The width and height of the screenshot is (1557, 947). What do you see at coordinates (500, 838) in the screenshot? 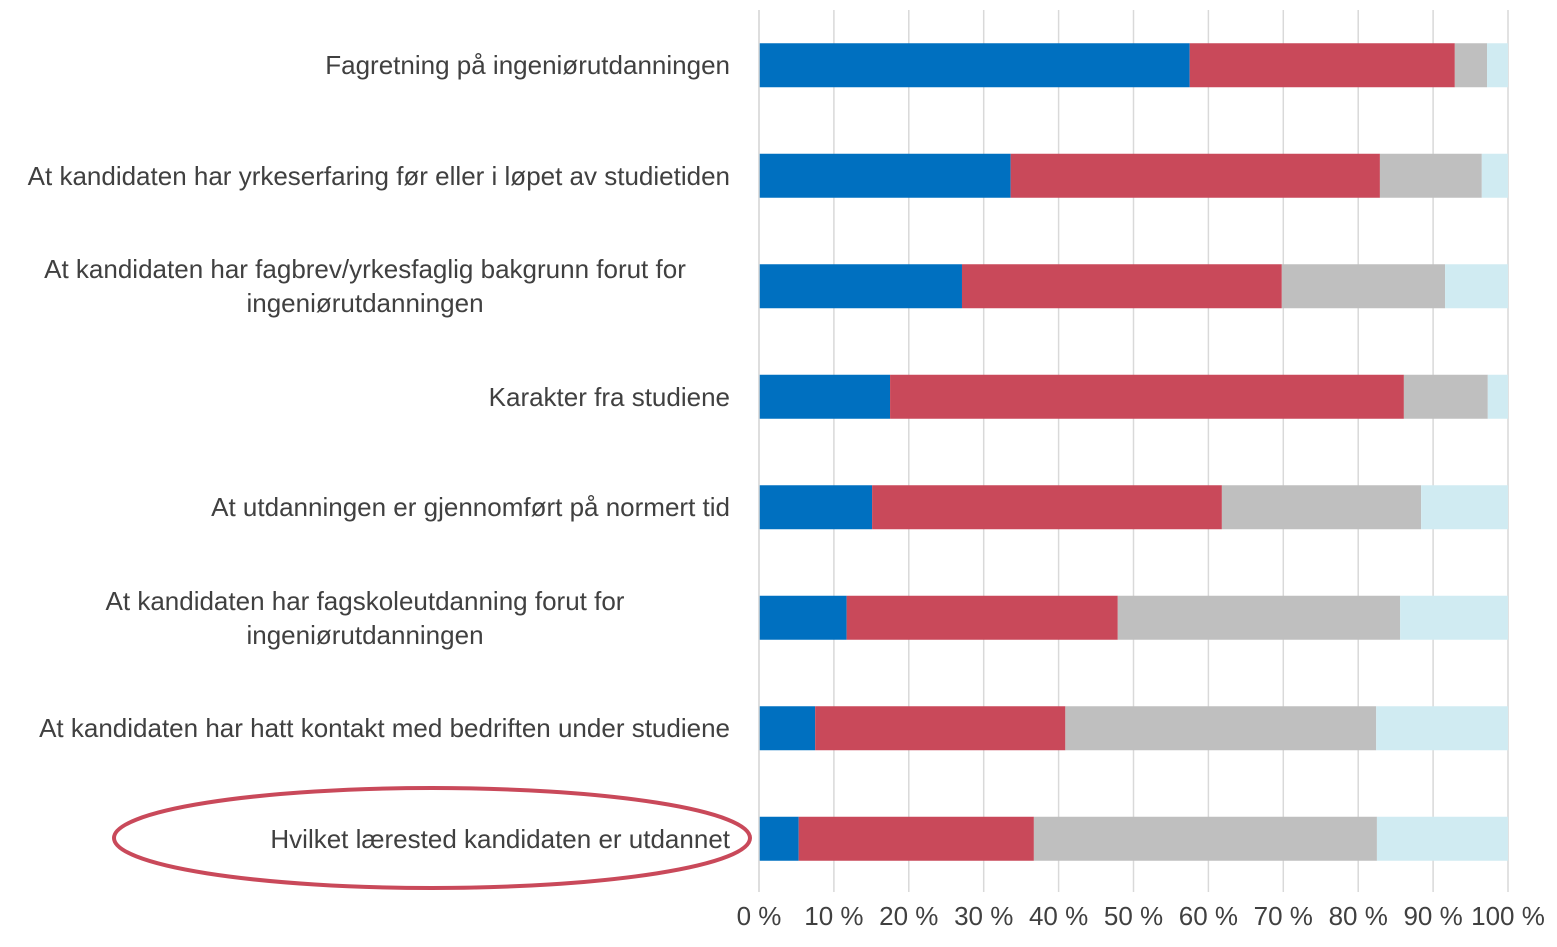
I see `y-tick-label: Hvilket lærested kandidaten er utdannet` at bounding box center [500, 838].